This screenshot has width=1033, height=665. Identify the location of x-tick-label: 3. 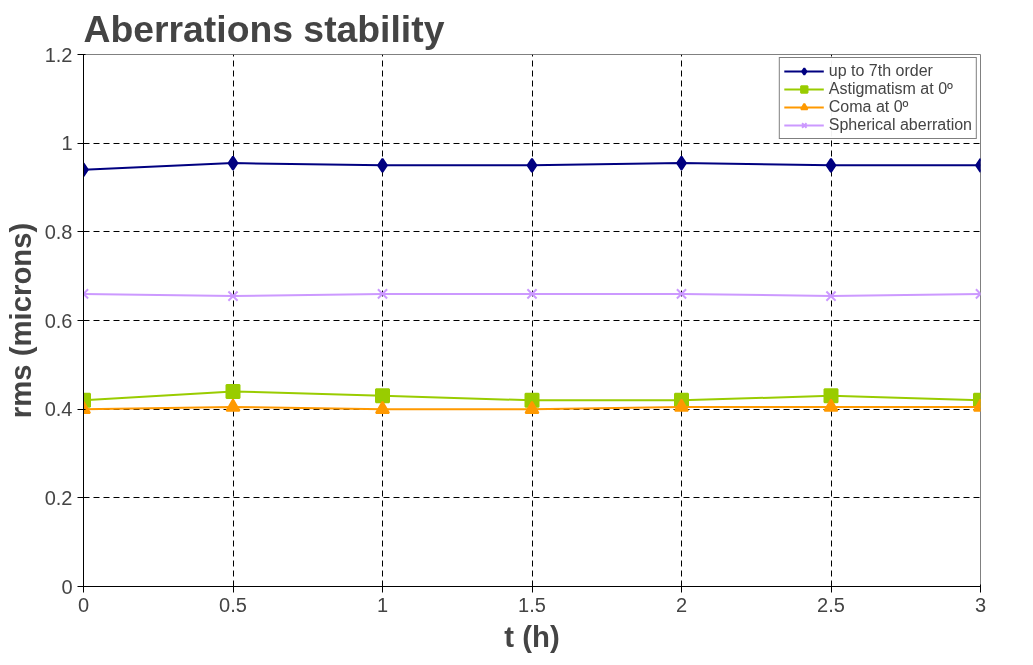
(980, 604).